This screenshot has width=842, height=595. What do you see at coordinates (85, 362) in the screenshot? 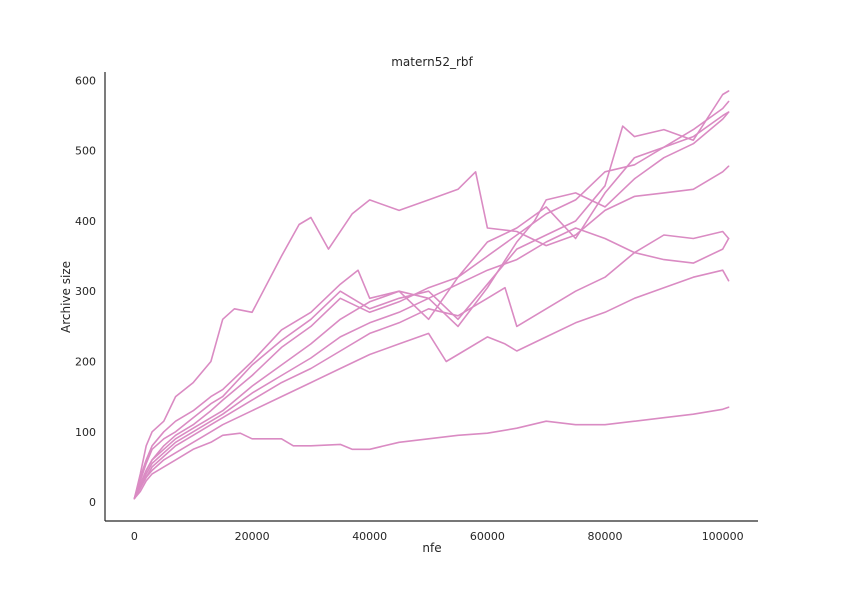
I see `y-tick-label: 200` at bounding box center [85, 362].